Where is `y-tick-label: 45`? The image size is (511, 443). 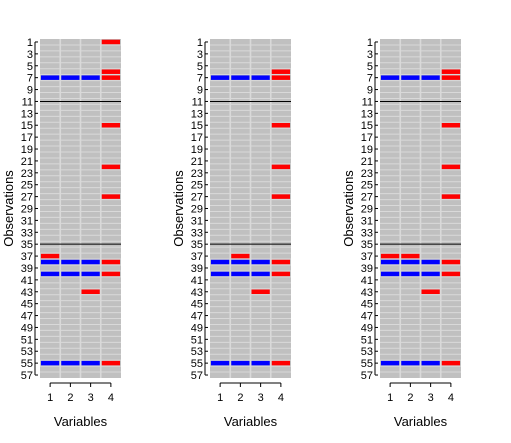
y-tick-label: 45 is located at coordinates (197, 305).